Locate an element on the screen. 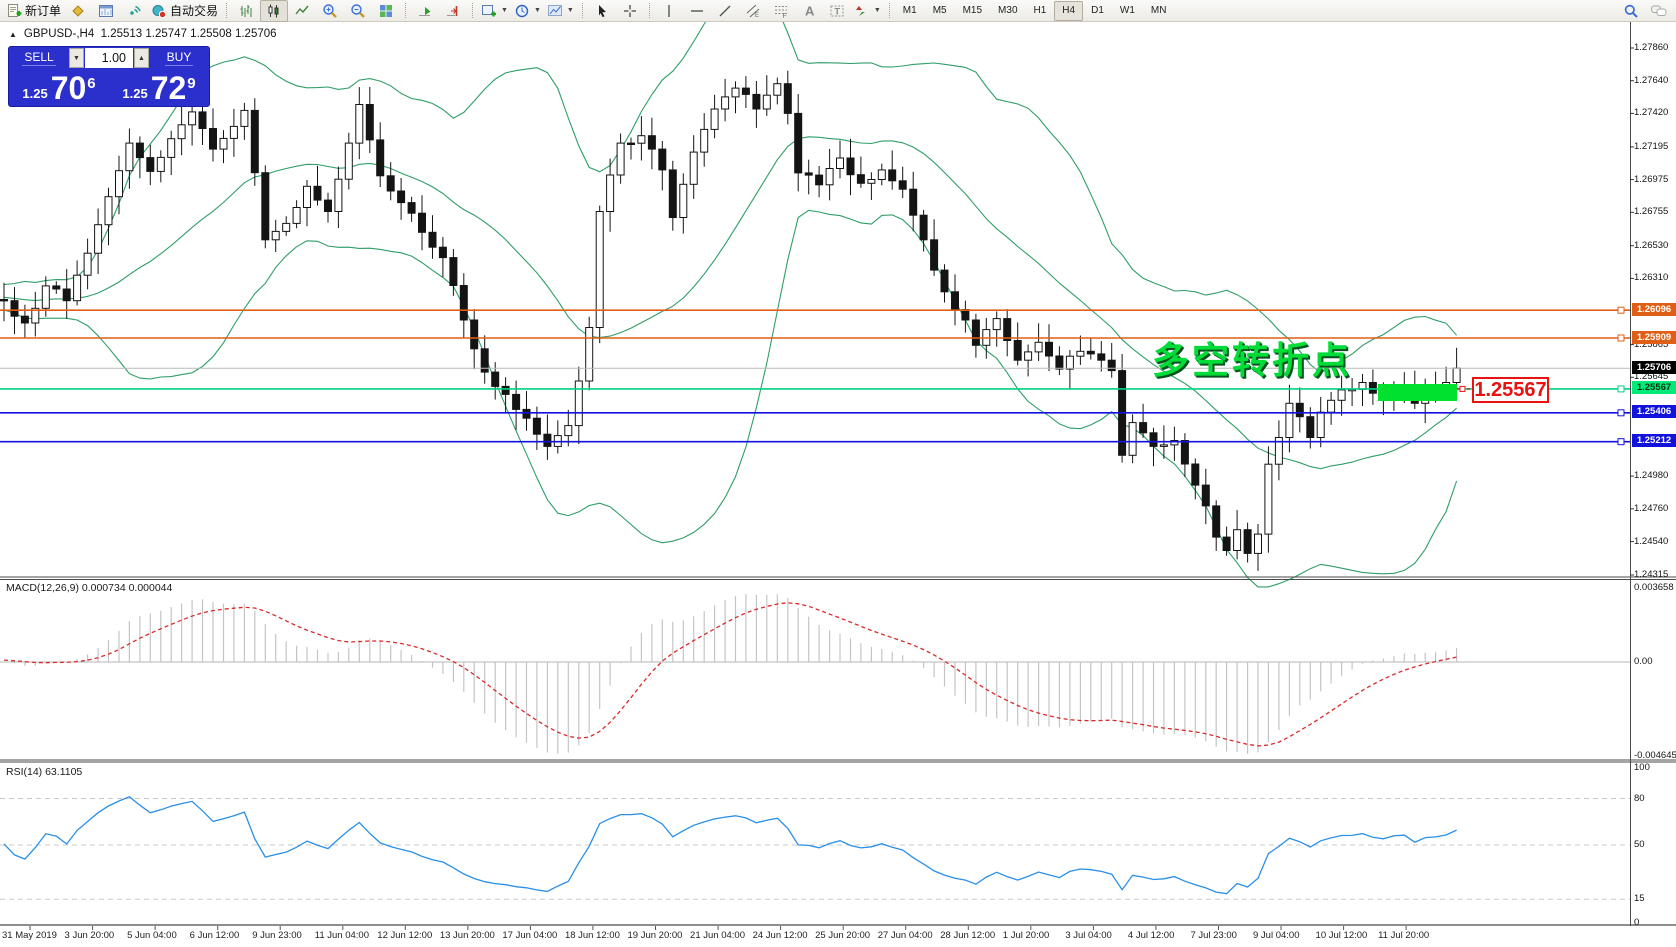 Image resolution: width=1676 pixels, height=947 pixels. new-chart-dropdown: ▼ is located at coordinates (494, 11).